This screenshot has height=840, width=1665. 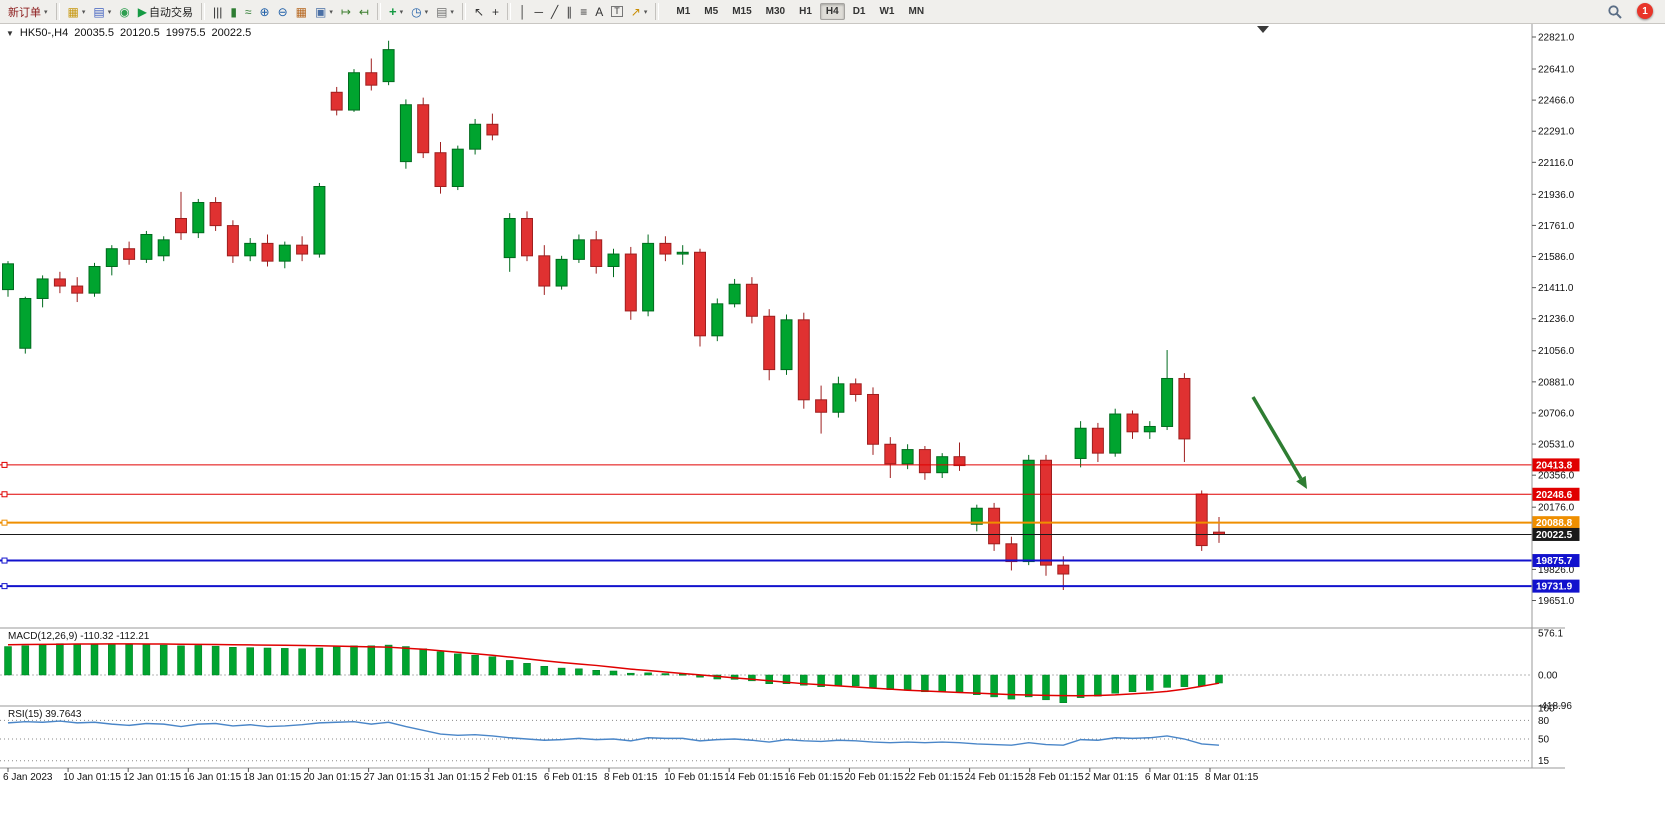 What do you see at coordinates (1645, 11) in the screenshot?
I see `notification-badge: 1` at bounding box center [1645, 11].